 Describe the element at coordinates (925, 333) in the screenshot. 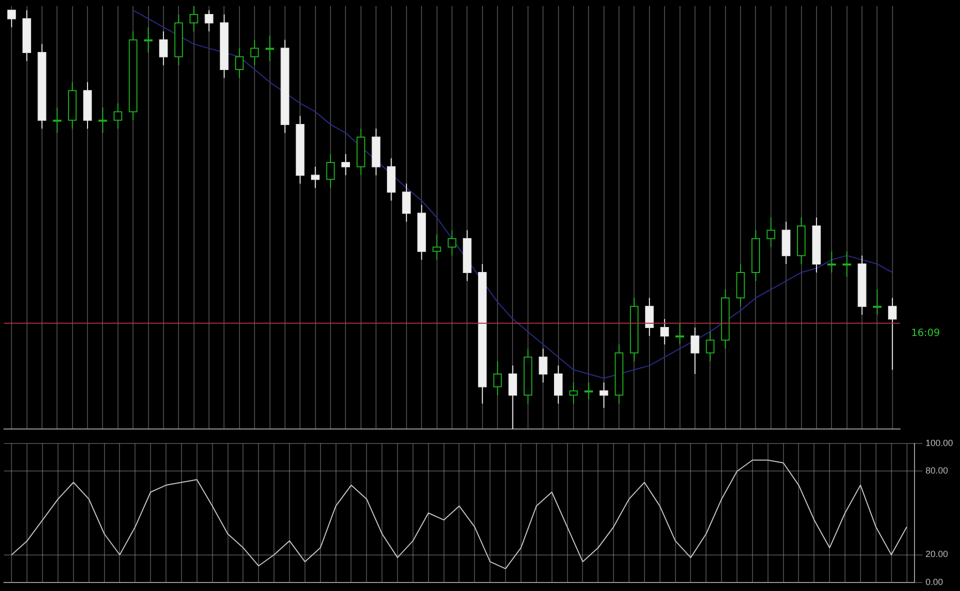

I see `text: 16:09` at that location.